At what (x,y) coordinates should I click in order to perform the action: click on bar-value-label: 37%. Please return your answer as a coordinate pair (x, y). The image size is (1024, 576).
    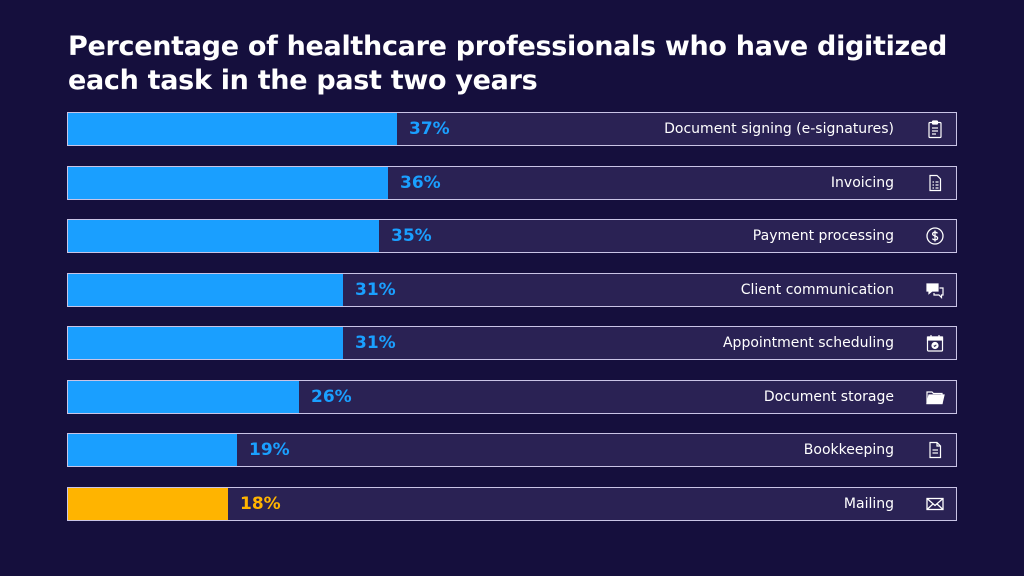
    Looking at the image, I should click on (429, 129).